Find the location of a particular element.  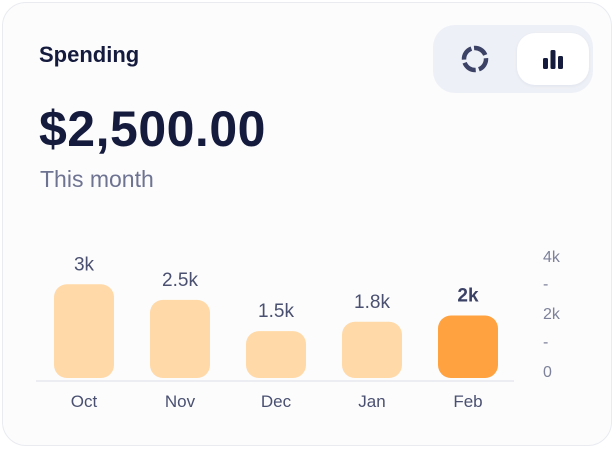

bar-view-button is located at coordinates (553, 59).